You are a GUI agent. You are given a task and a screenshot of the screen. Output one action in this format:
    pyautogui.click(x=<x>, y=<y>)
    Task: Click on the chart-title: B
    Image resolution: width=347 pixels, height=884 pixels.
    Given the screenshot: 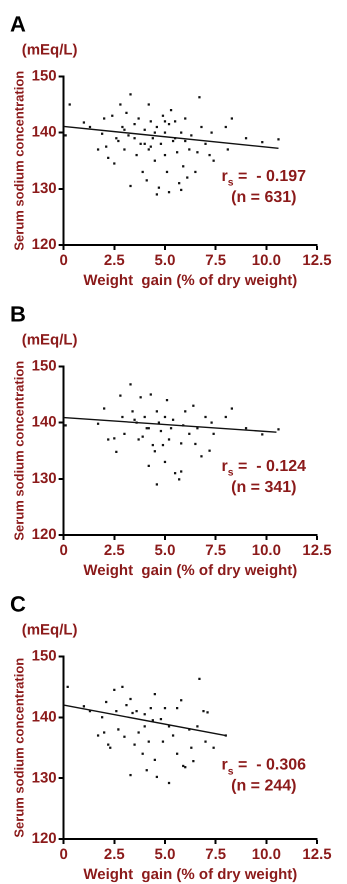 What is the action you would take?
    pyautogui.click(x=18, y=313)
    